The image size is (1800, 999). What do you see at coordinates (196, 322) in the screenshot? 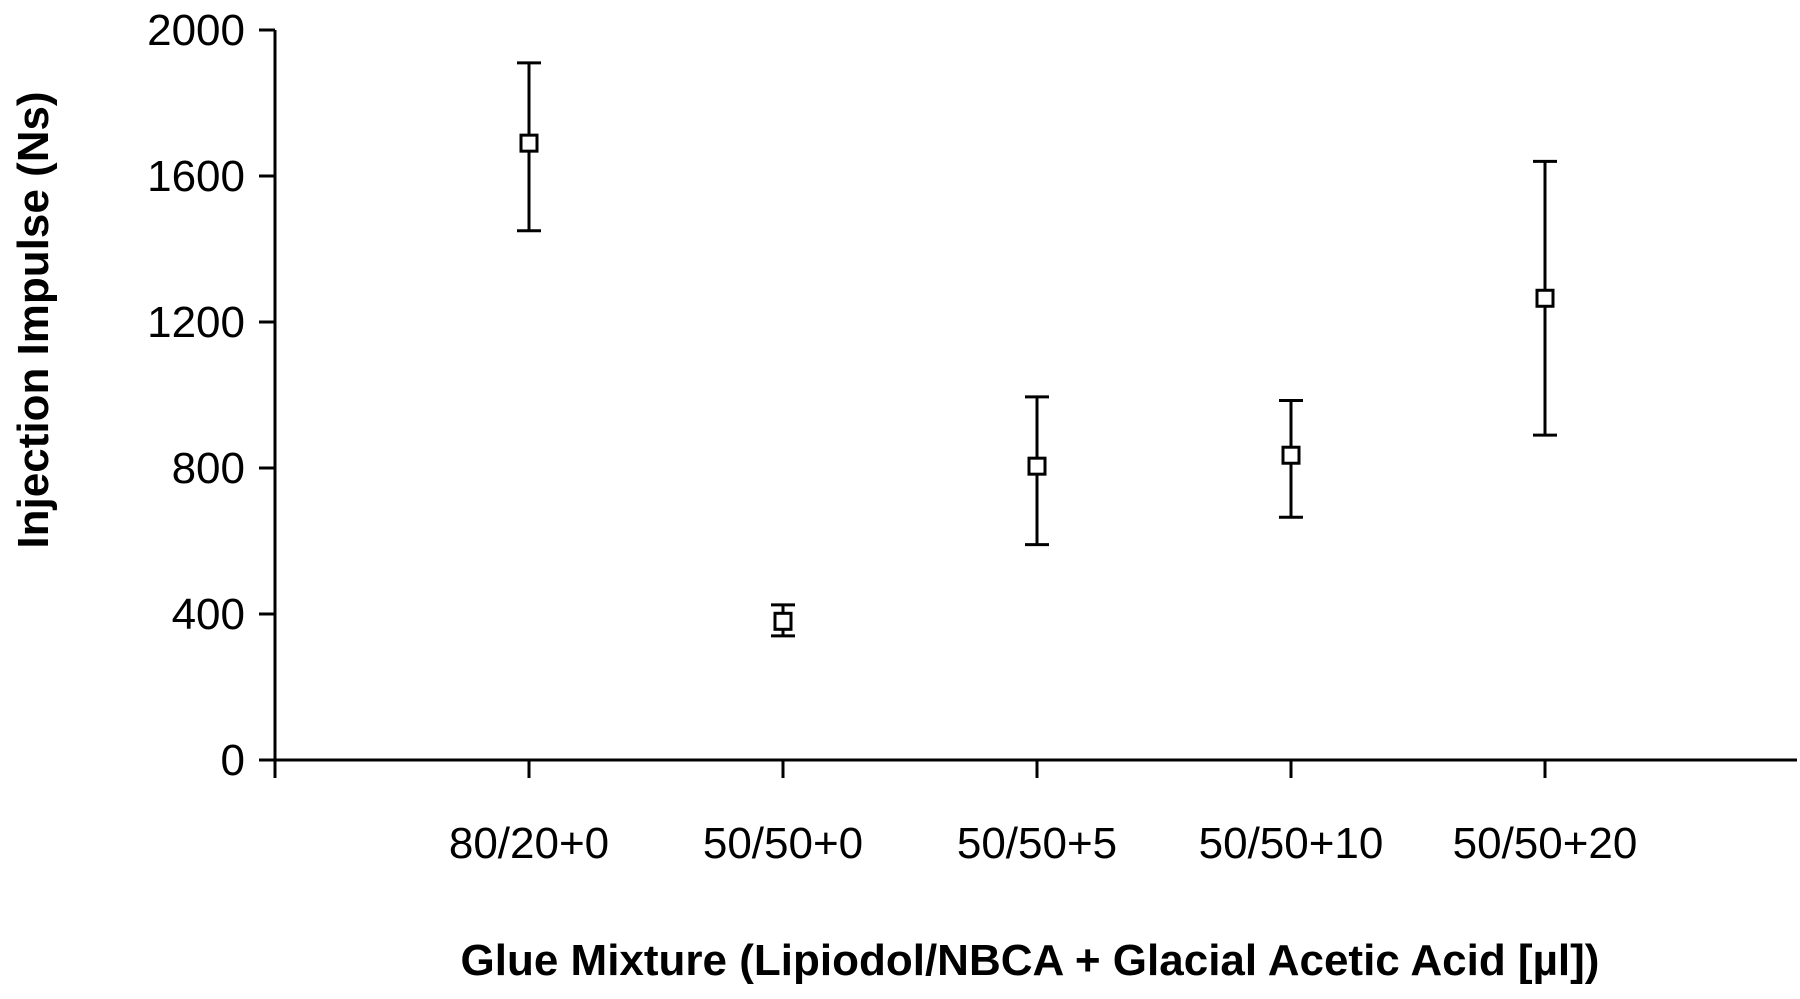
I see `y-tick-label: 1200` at bounding box center [196, 322].